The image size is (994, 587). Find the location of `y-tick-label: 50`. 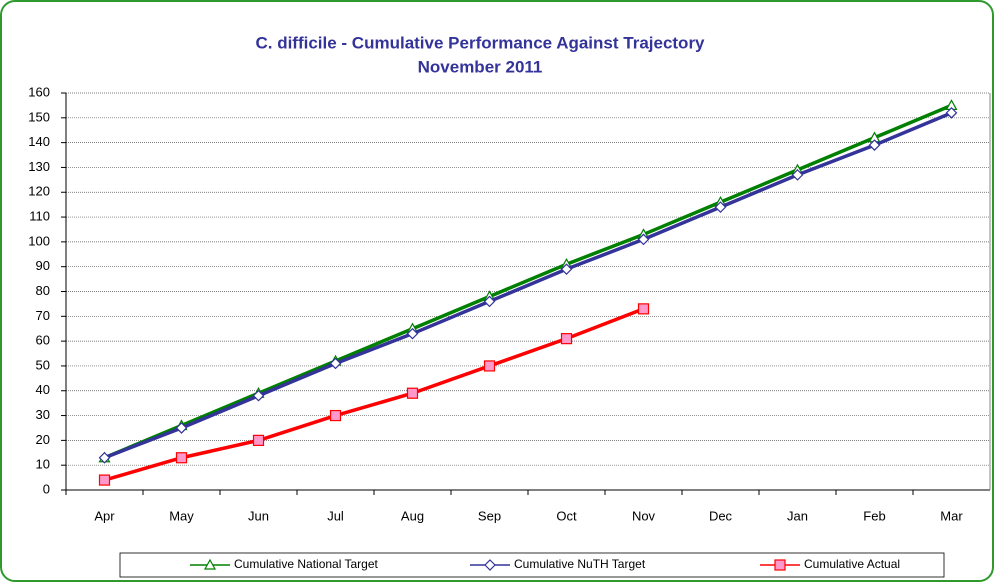

y-tick-label: 50 is located at coordinates (43, 364).